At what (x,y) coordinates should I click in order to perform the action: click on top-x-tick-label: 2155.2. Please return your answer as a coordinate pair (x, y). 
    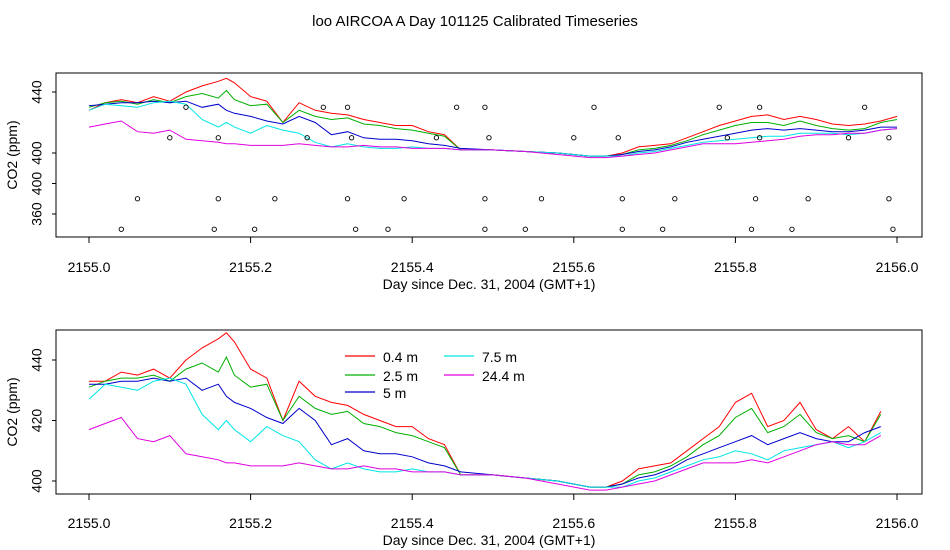
    Looking at the image, I should click on (250, 267).